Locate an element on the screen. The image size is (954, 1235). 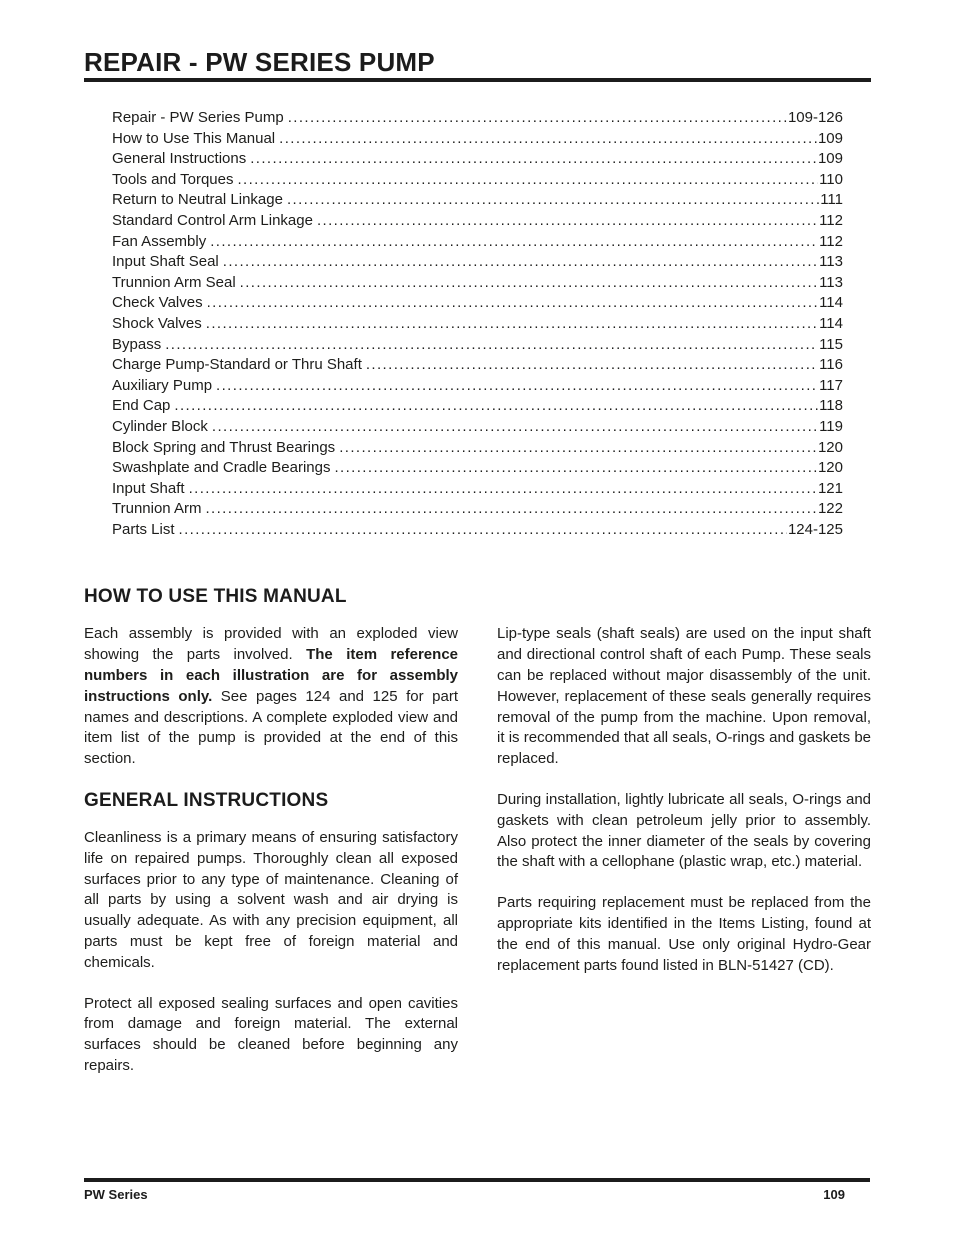
toc-row: Input Shaft 121 is located at coordinates (477, 489).